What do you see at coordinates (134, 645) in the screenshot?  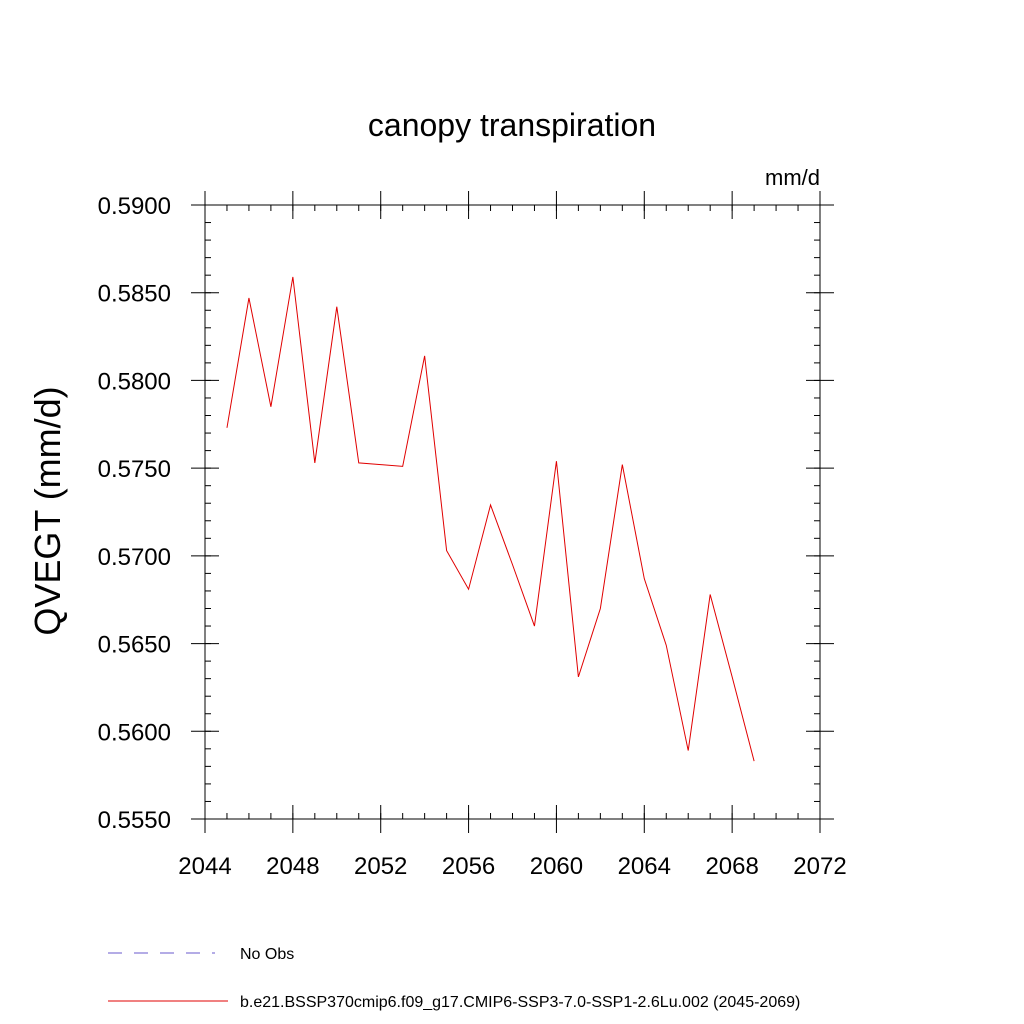 I see `y-tick-label: 0.5650` at bounding box center [134, 645].